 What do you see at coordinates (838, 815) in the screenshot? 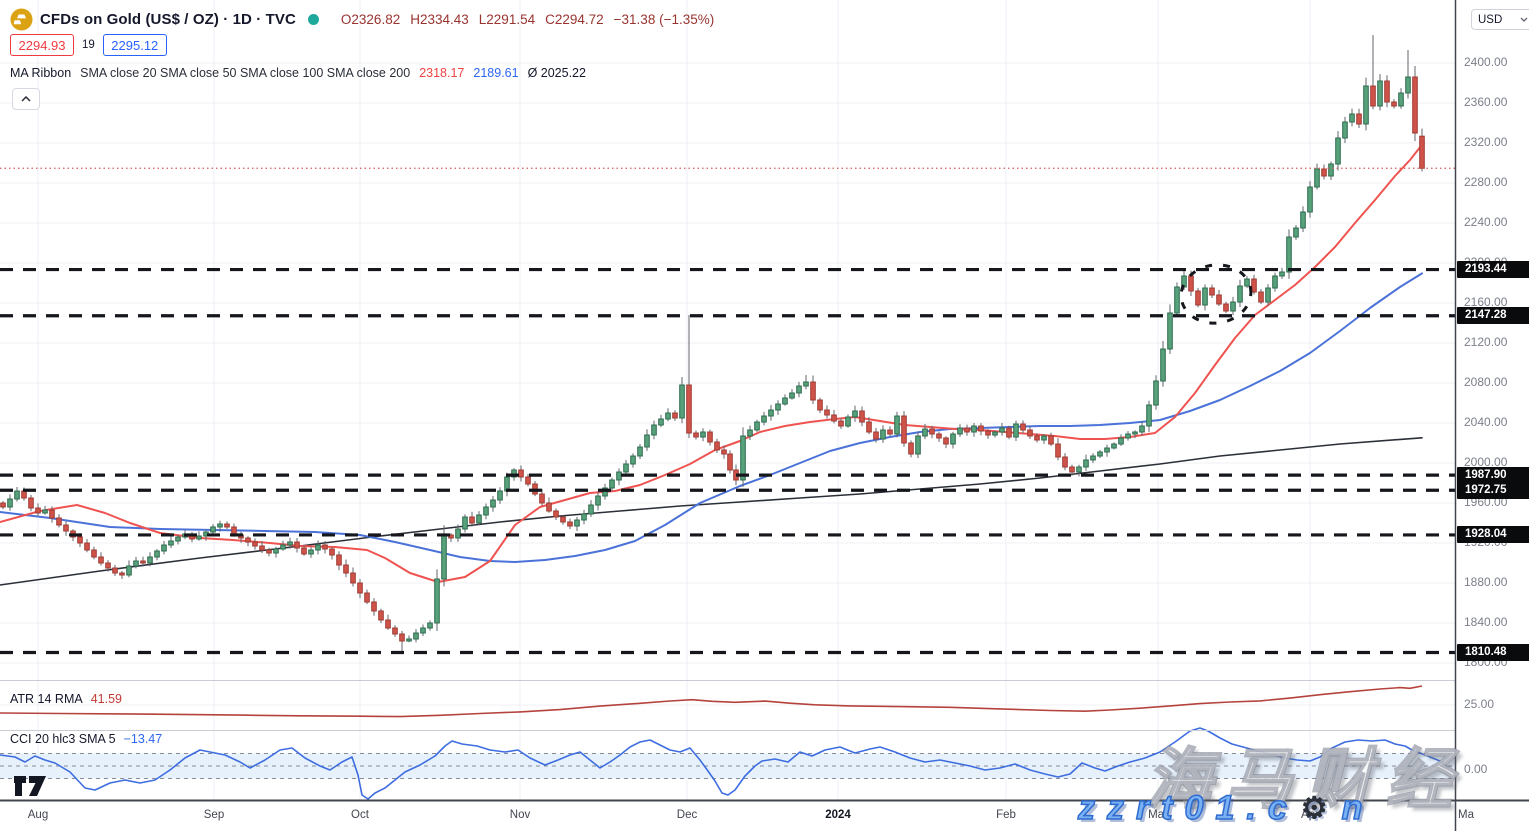
I see `time-label: 2024` at bounding box center [838, 815].